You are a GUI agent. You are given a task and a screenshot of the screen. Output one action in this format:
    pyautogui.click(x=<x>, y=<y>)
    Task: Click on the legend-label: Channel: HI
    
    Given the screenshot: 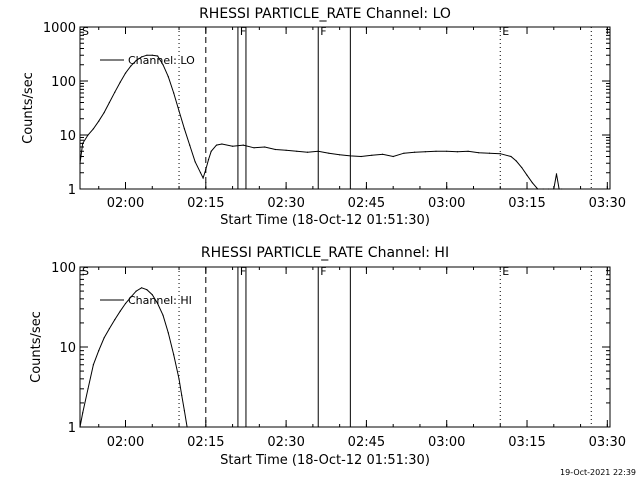 What is the action you would take?
    pyautogui.click(x=160, y=300)
    